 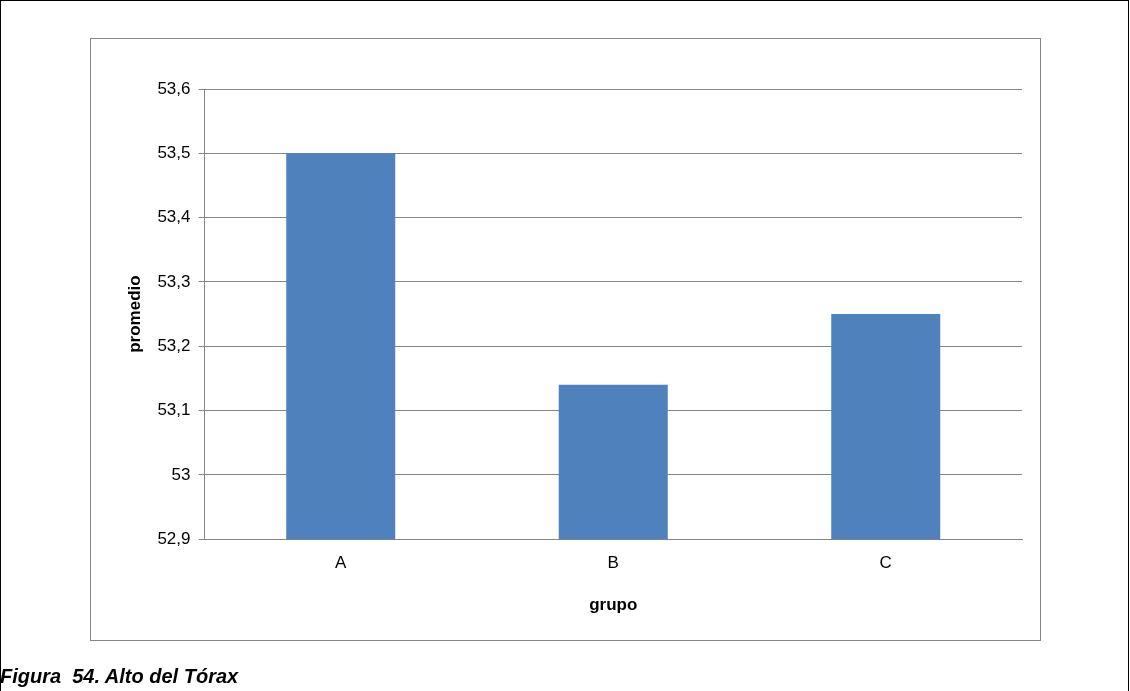 I want to click on y-tick-label: 53,6, so click(x=174, y=88).